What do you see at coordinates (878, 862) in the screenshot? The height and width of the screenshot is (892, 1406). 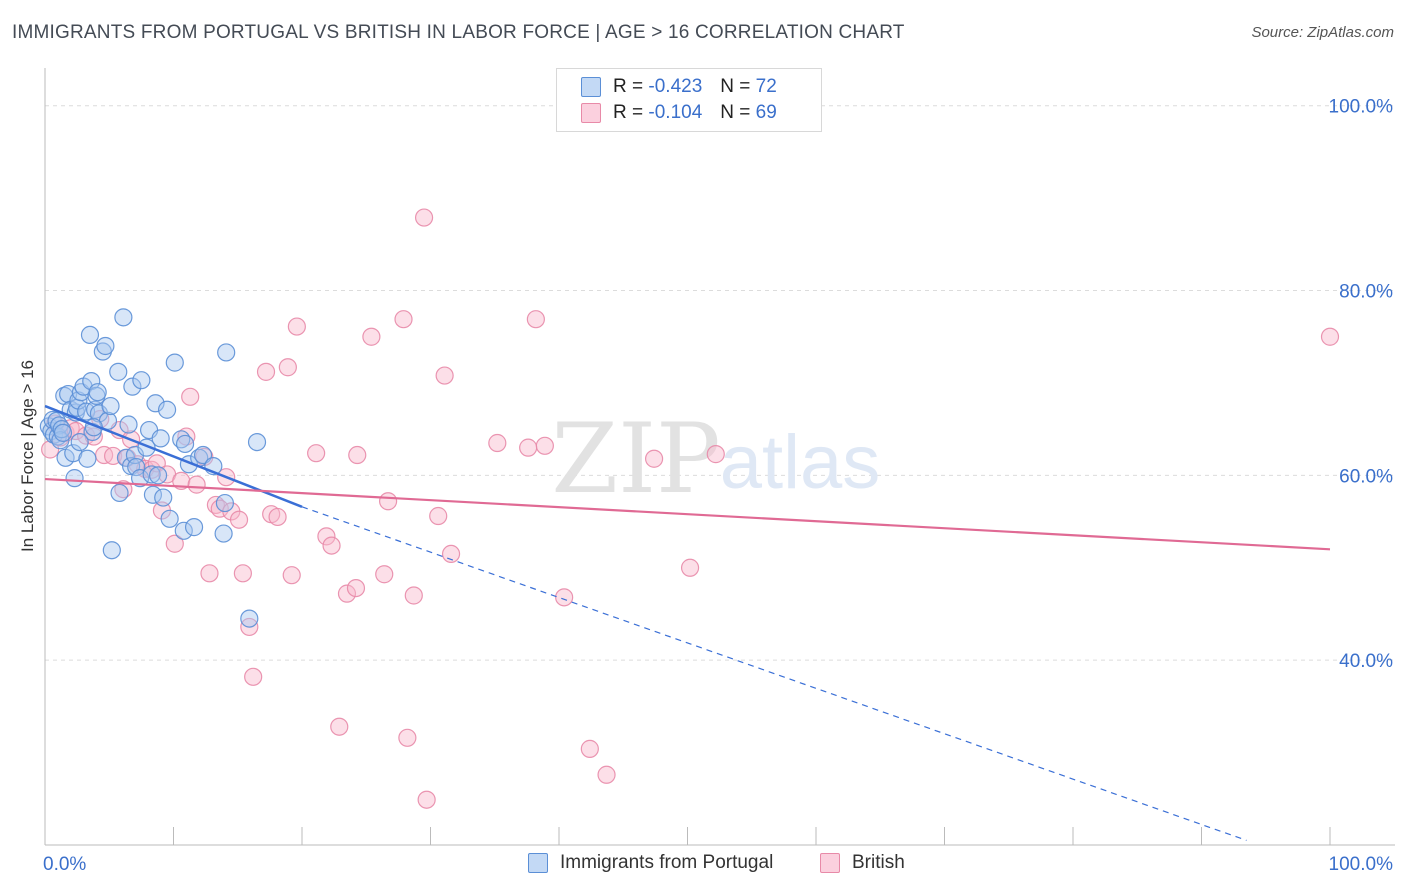 I see `bottom-legend-label: British` at bounding box center [878, 862].